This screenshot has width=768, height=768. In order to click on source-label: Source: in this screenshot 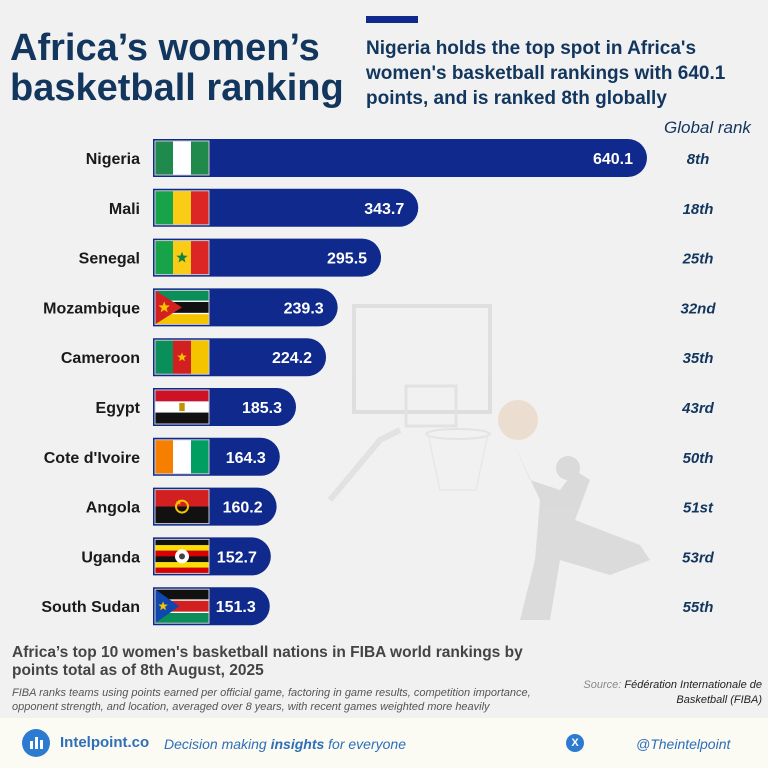, I will do `click(602, 685)`.